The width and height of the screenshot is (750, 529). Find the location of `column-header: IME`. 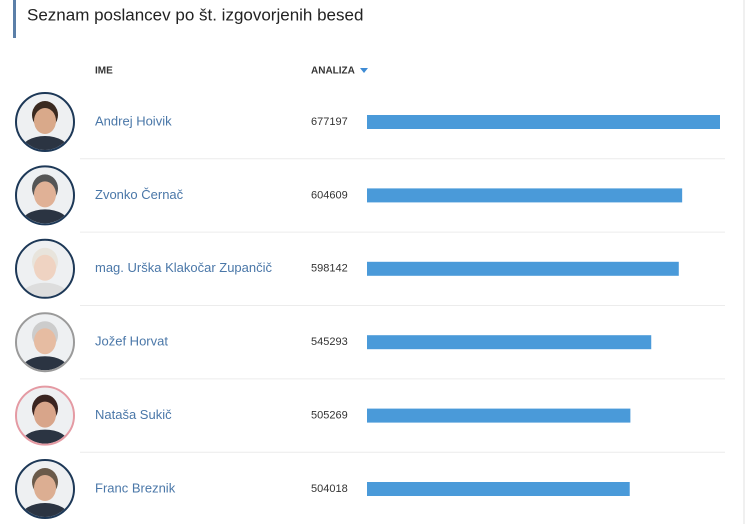

column-header: IME is located at coordinates (104, 71).